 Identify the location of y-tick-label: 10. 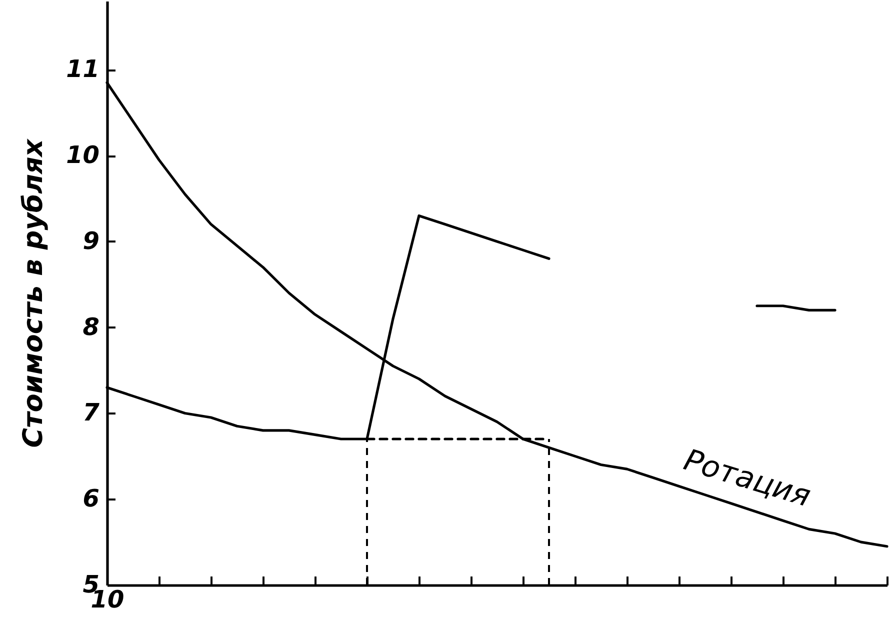
(83, 155).